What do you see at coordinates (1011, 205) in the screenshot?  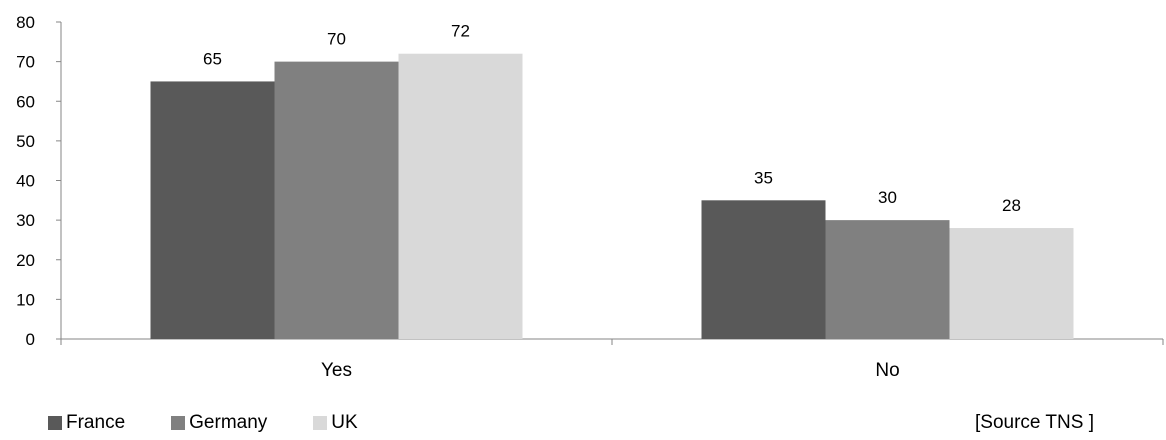 I see `data-label: 28` at bounding box center [1011, 205].